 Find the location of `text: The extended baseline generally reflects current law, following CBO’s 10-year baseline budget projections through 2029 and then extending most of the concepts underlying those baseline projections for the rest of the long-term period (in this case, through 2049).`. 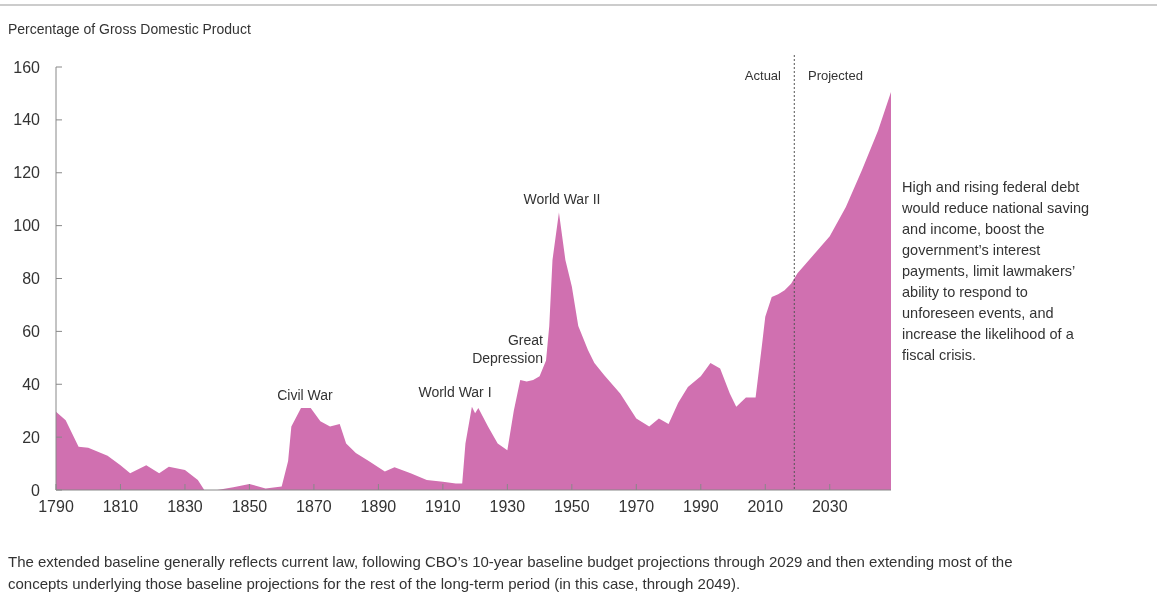

text: The extended baseline generally reflects current law, following CBO’s 10-year baseline budget projections through 2029 and then extending most of the concepts underlying those baseline projections for the rest of the long-term period (in this case, through 2049). is located at coordinates (510, 572).